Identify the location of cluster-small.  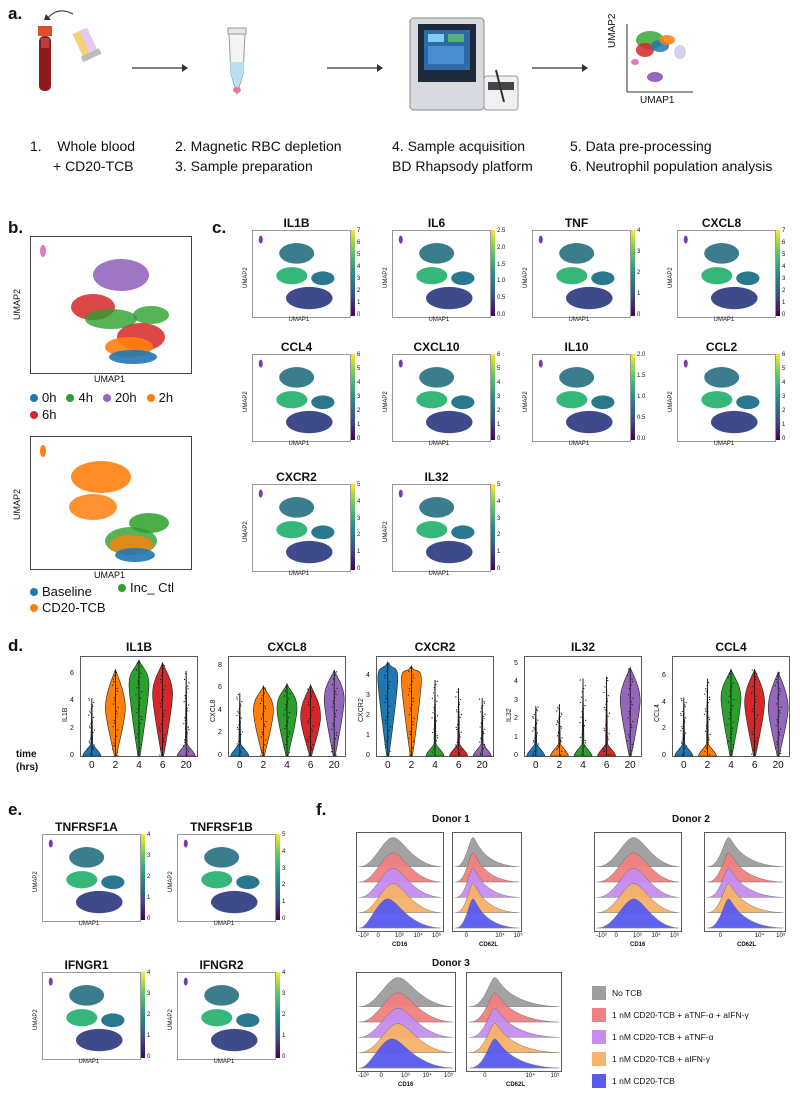
(260, 239).